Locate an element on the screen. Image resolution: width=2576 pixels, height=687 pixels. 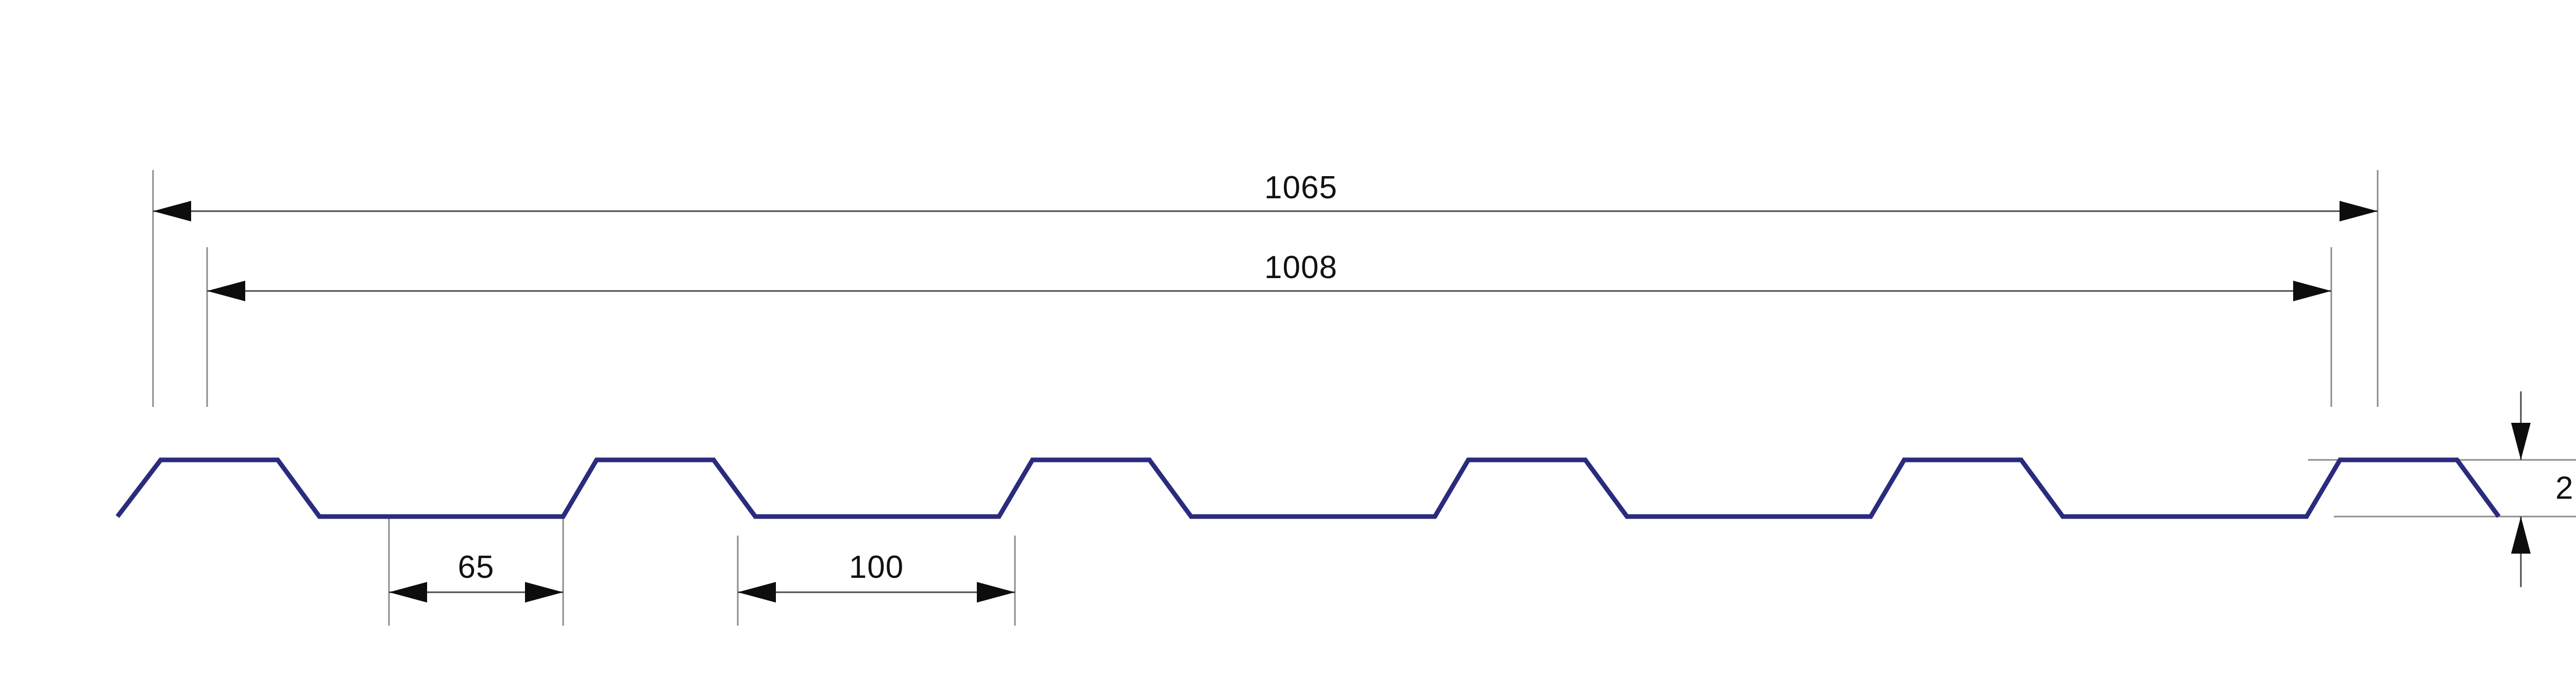
dimension-label-rib-pitch: 100 is located at coordinates (876, 567).